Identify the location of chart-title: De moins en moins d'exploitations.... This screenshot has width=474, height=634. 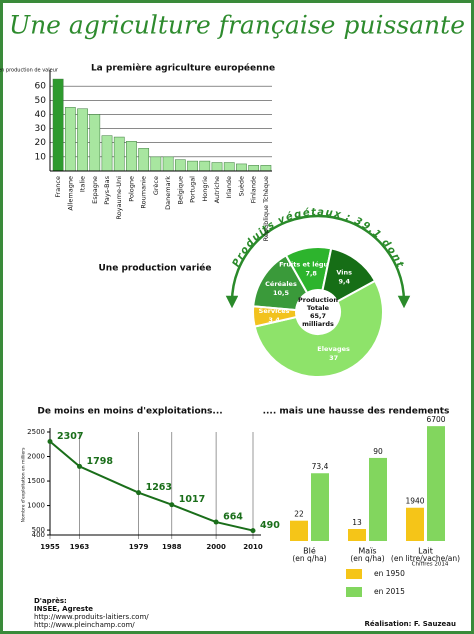
(129, 412).